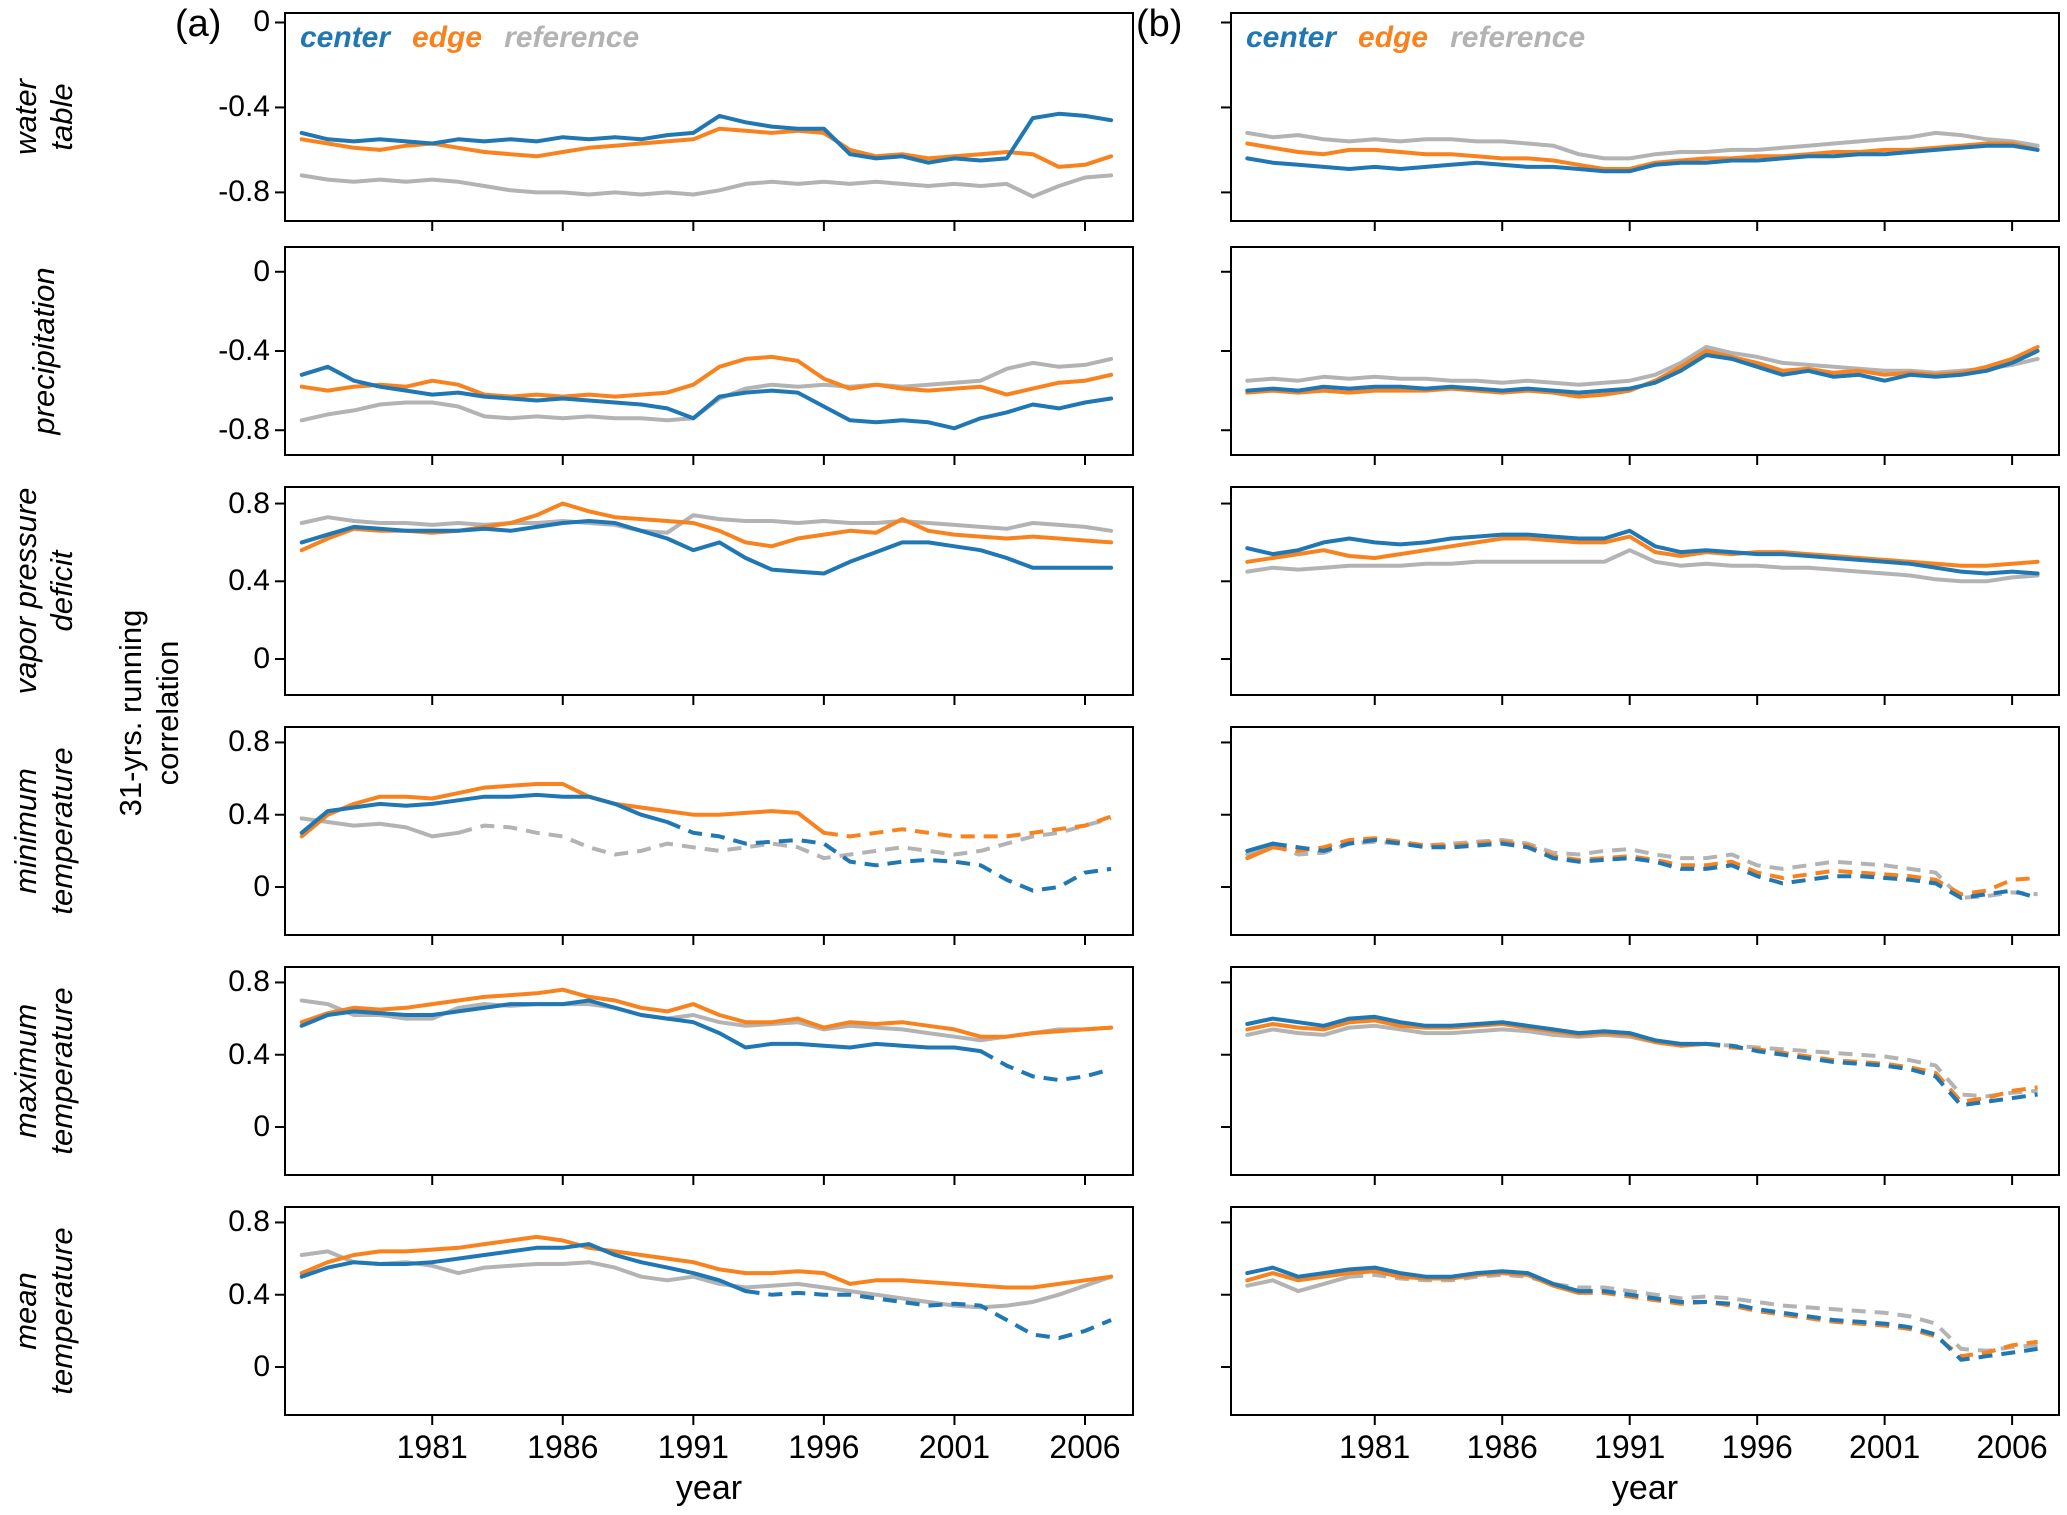  What do you see at coordinates (889, 856) in the screenshot?
I see `series-center-a-minimum-temperature-dashed` at bounding box center [889, 856].